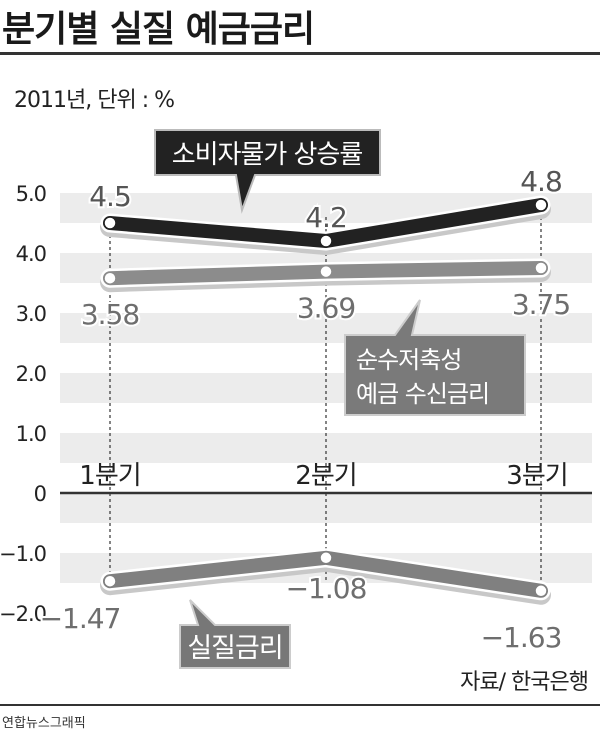 The height and width of the screenshot is (734, 600). What do you see at coordinates (23, 554) in the screenshot?
I see `y-tick-label: −1.0` at bounding box center [23, 554].